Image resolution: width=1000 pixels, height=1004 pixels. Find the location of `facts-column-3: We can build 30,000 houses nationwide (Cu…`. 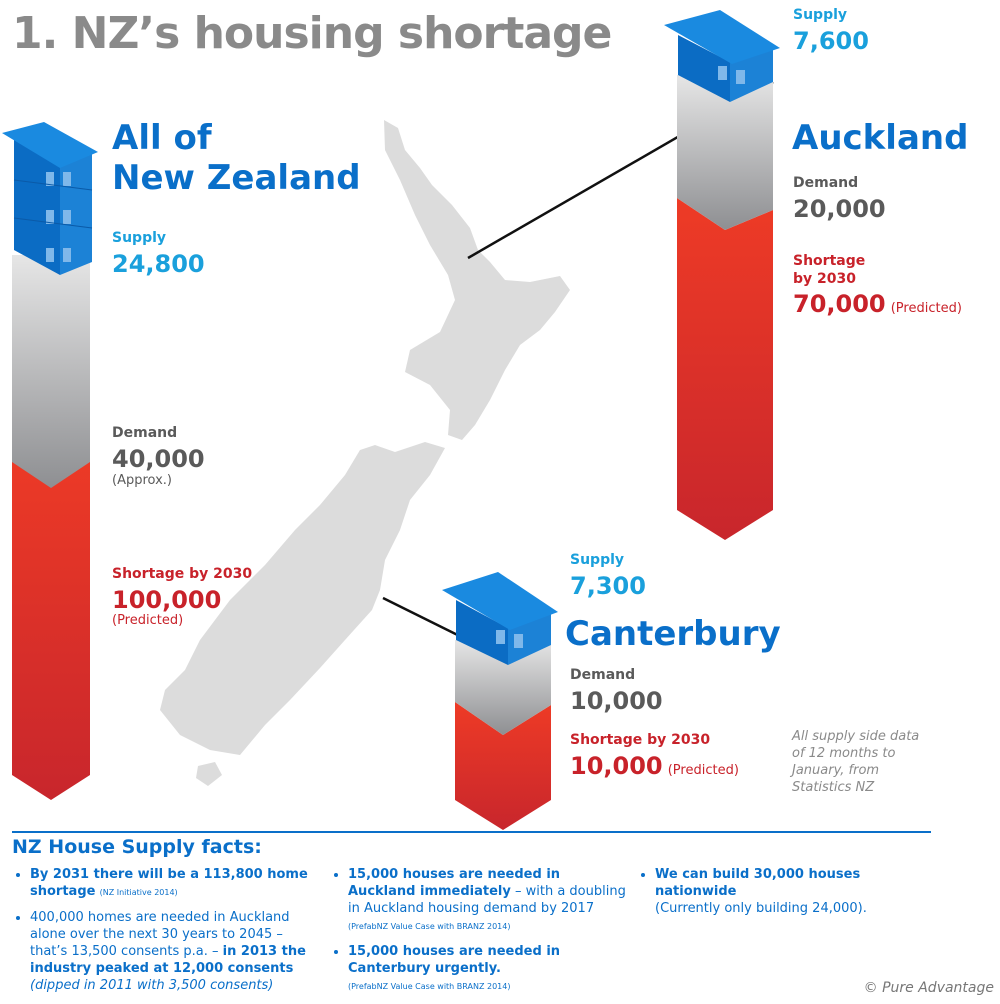

facts-column-3: We can build 30,000 houses nationwide (Cu… is located at coordinates (787, 895).